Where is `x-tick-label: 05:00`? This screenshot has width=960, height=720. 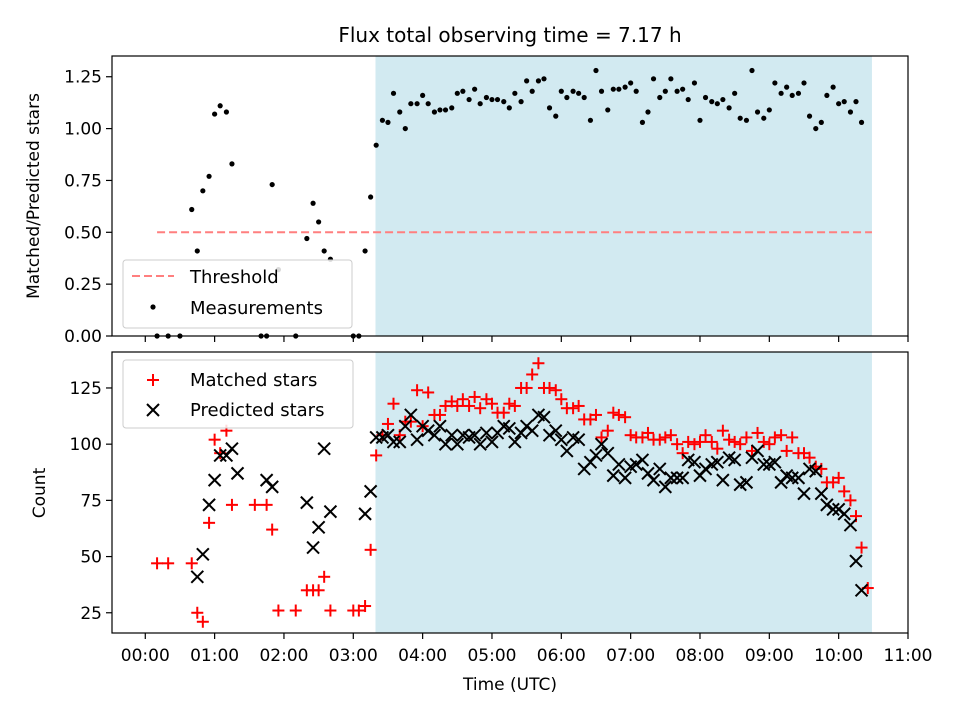
x-tick-label: 05:00 is located at coordinates (491, 656).